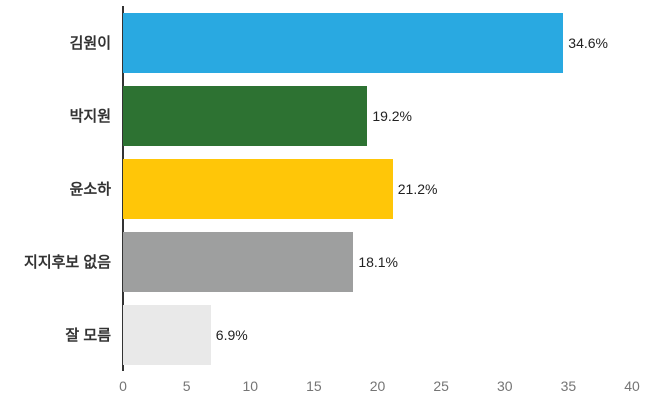 The height and width of the screenshot is (406, 645). What do you see at coordinates (377, 334) in the screenshot?
I see `bar-track: 6.9%` at bounding box center [377, 334].